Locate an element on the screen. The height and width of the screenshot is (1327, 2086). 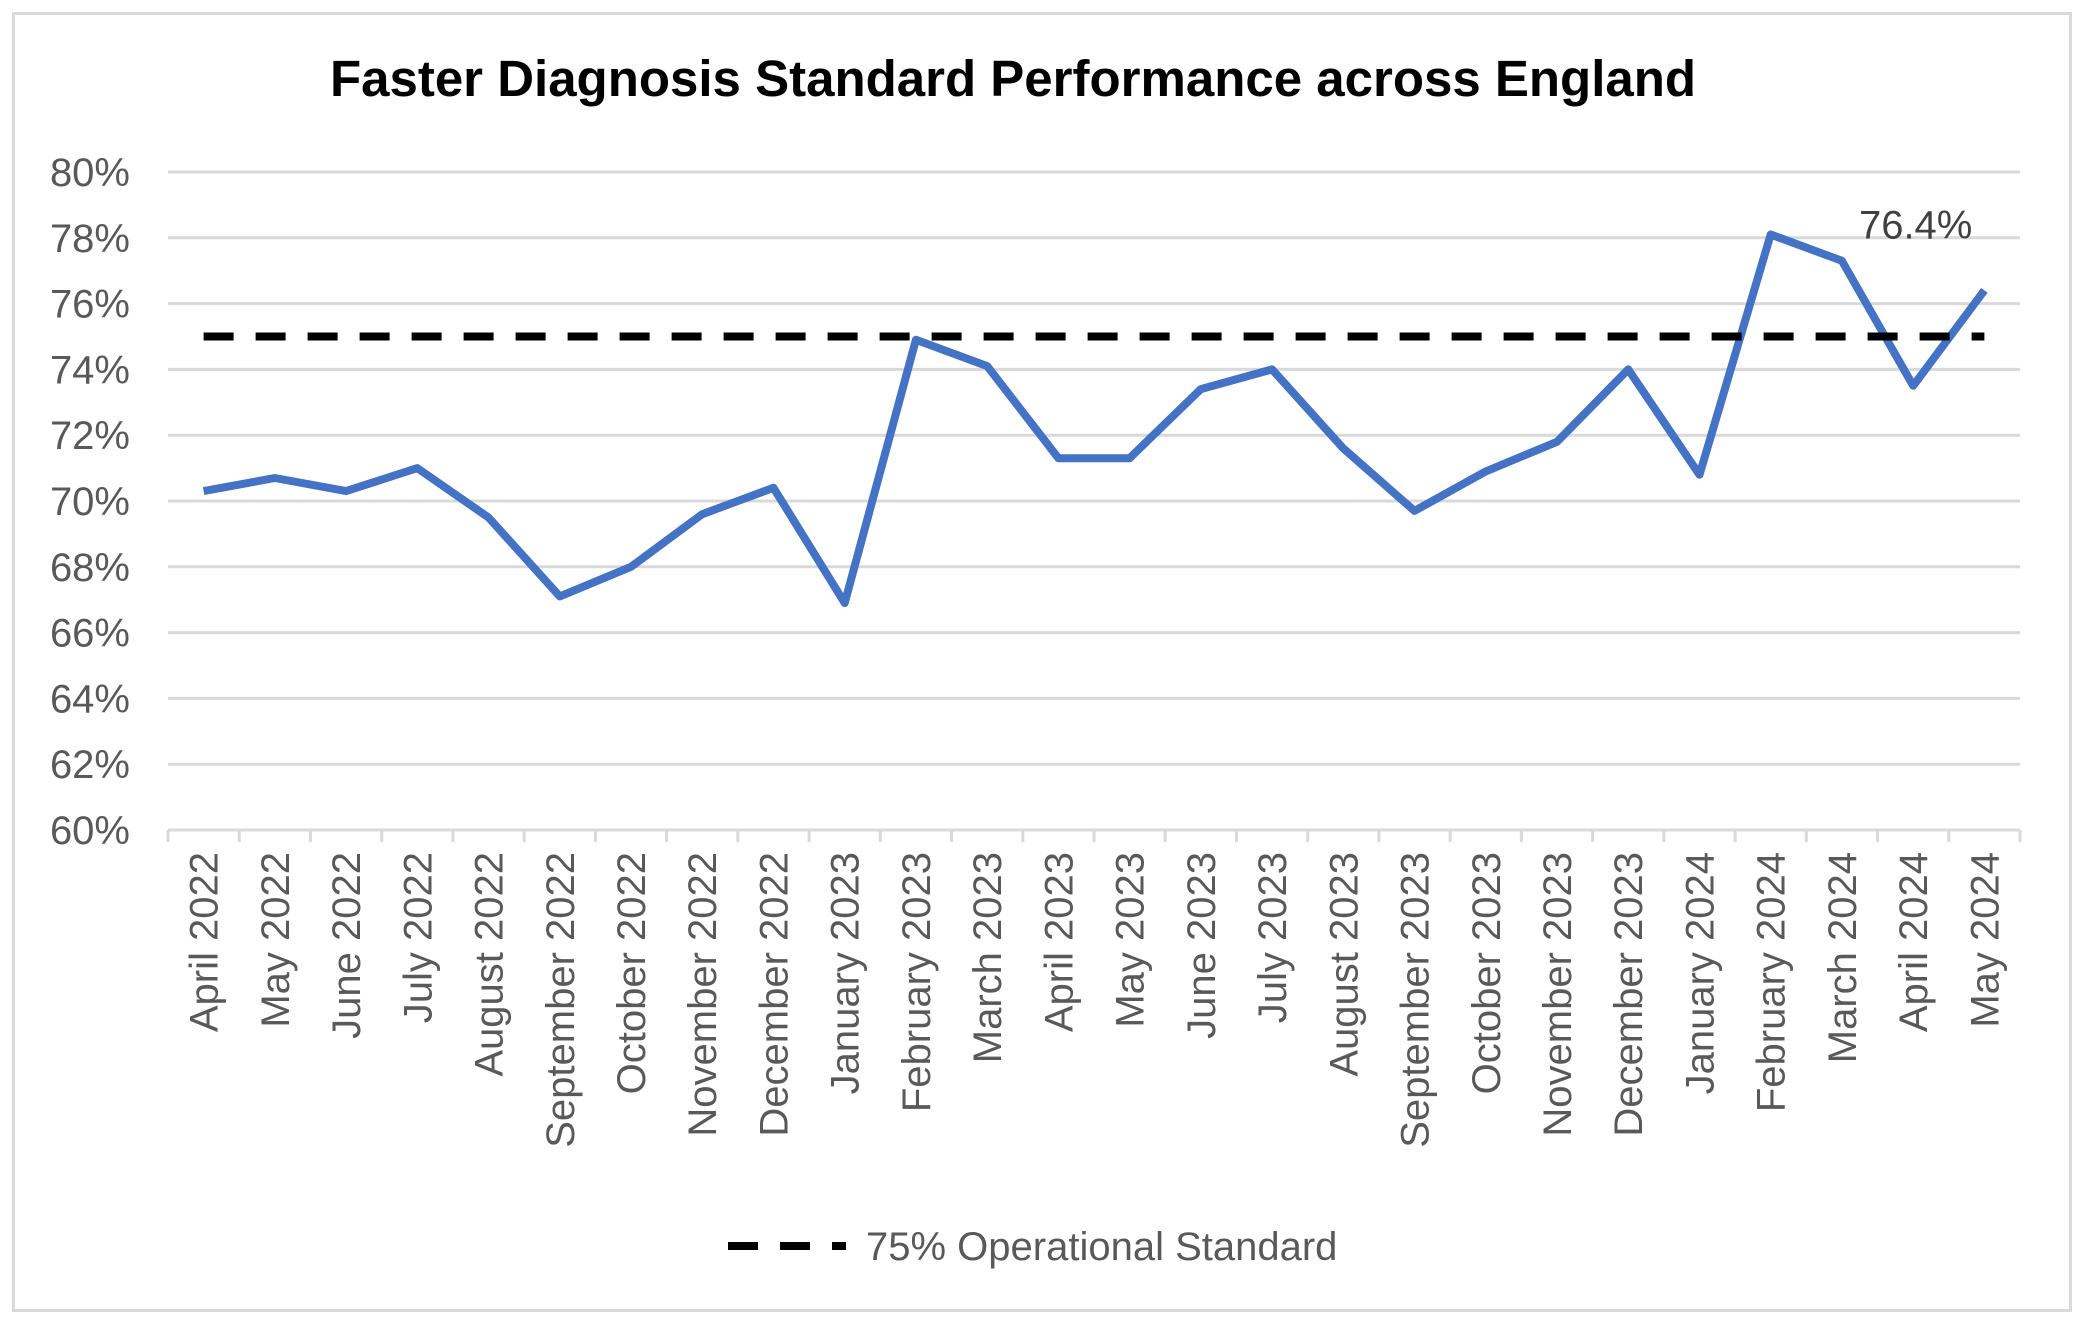
x-tick-label: February 2023 is located at coordinates (917, 982).